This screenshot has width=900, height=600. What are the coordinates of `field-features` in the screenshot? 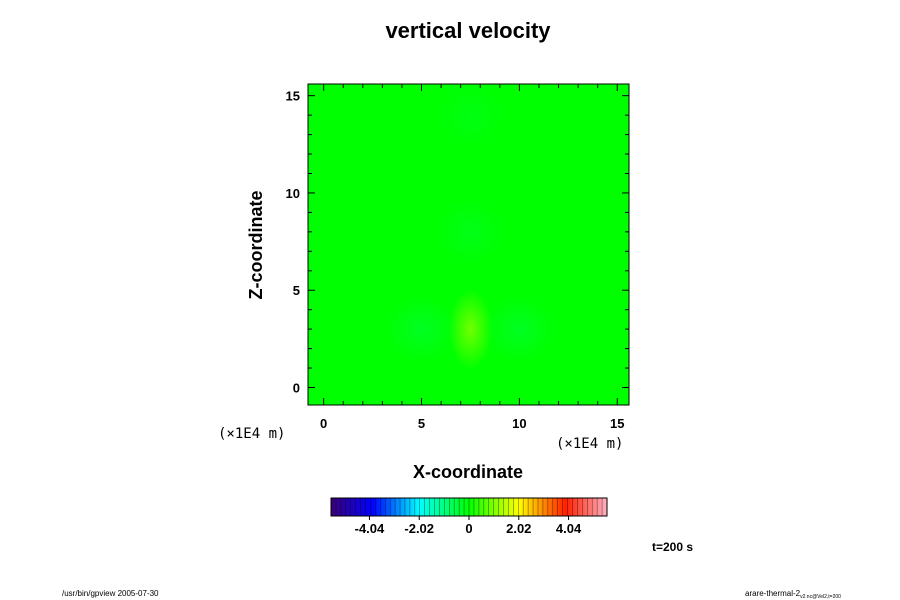 It's located at (470, 227).